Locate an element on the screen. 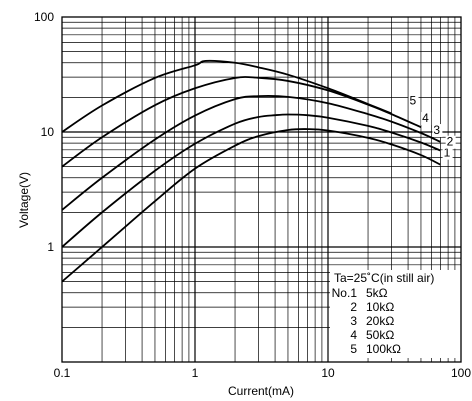 This screenshot has width=472, height=401. legend-box is located at coordinates (396, 314).